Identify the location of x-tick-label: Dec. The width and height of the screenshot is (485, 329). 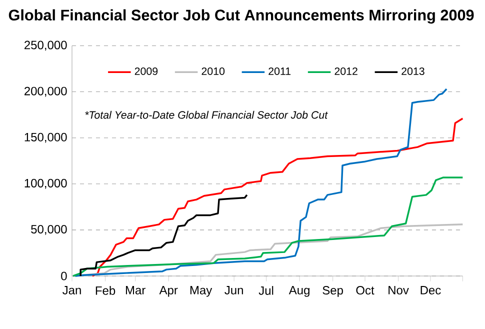
(430, 290).